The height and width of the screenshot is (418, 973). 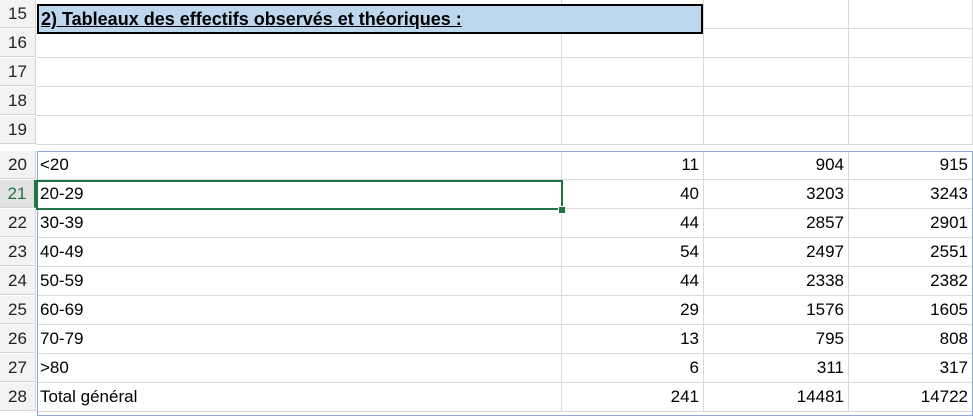 I want to click on sheet-row-16: 16, so click(x=486, y=43).